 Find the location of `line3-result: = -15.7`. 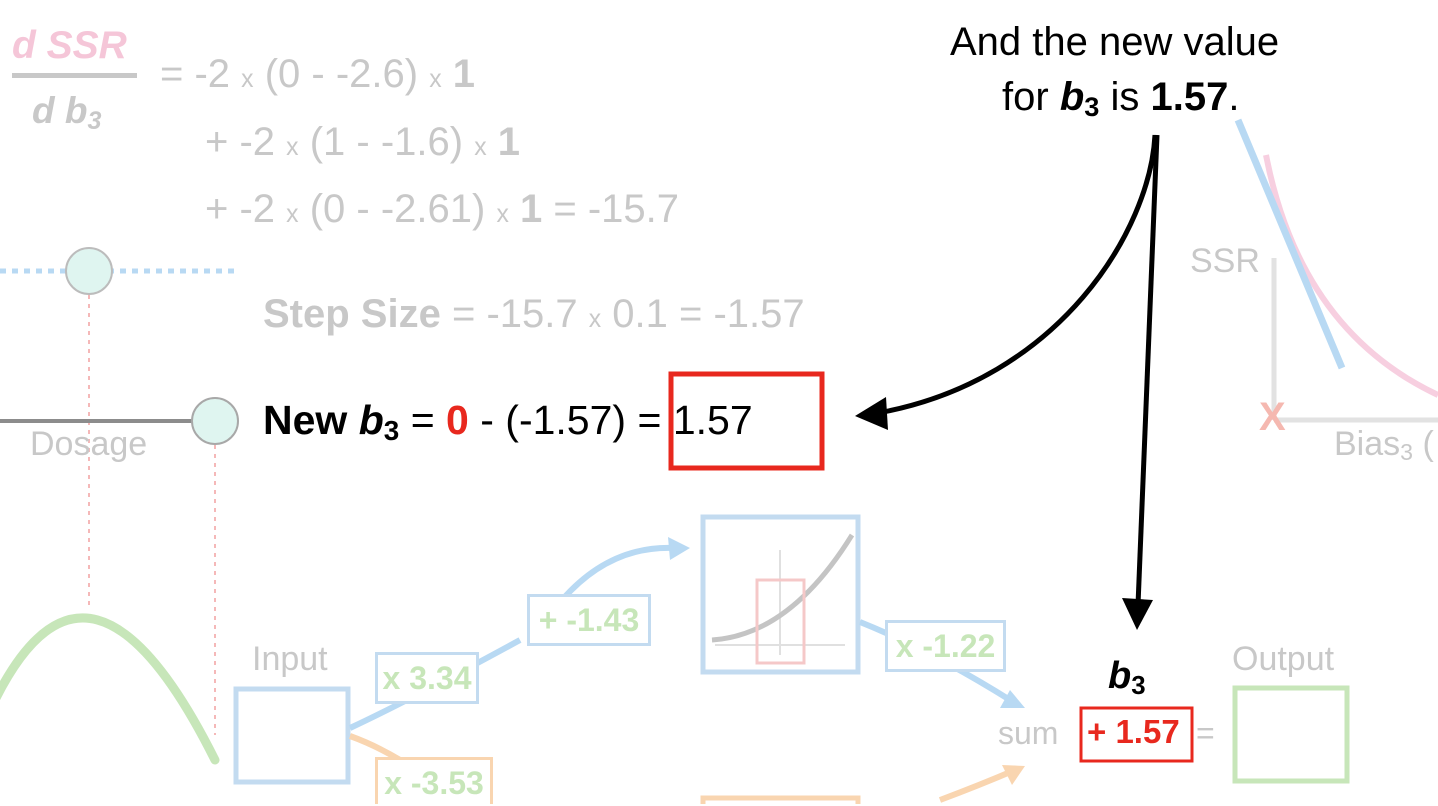

line3-result: = -15.7 is located at coordinates (616, 209).